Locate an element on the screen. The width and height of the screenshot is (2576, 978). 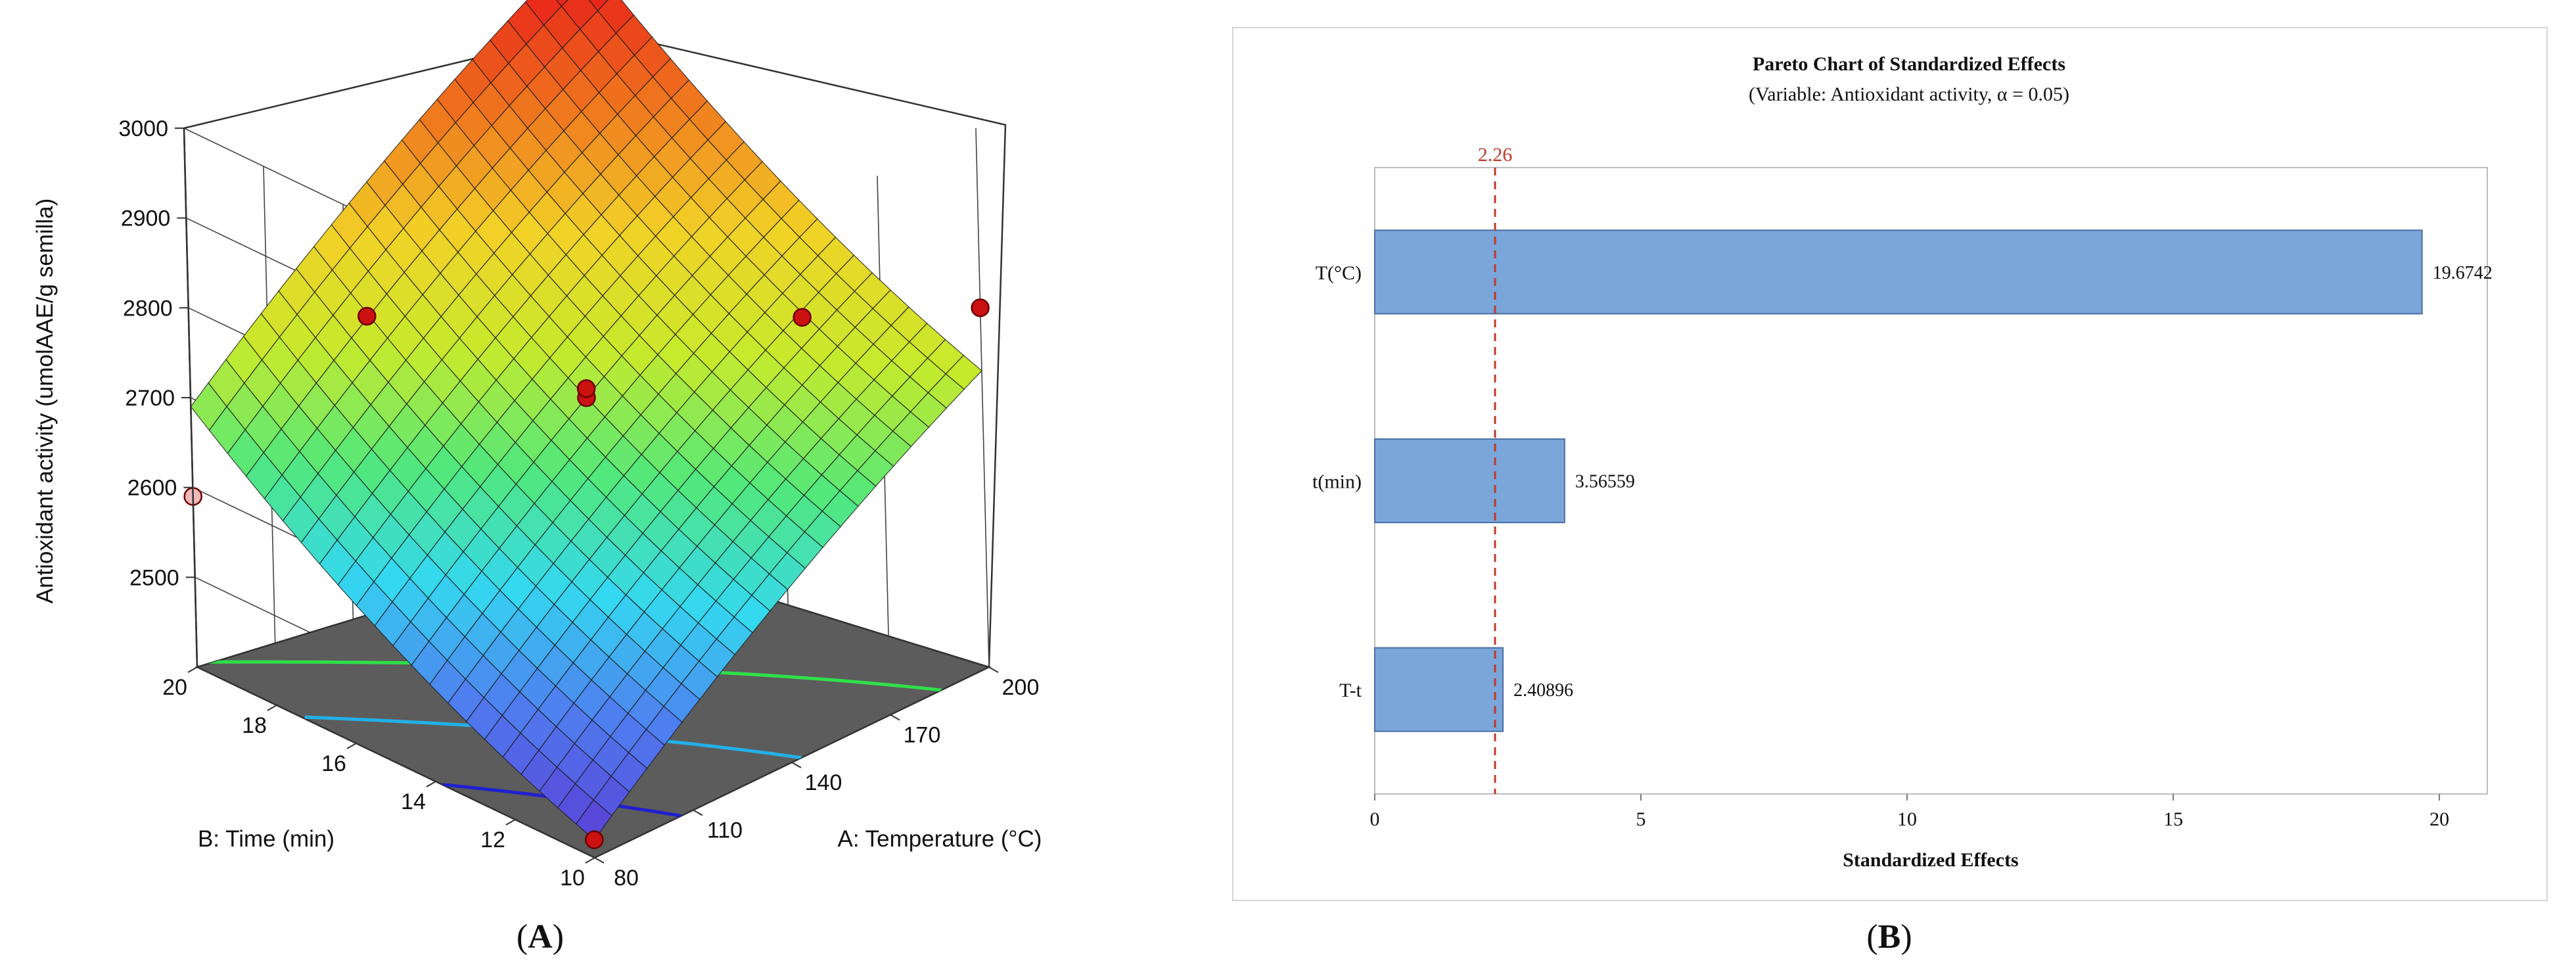
pareto-x-tick-label: 0 is located at coordinates (1375, 819).